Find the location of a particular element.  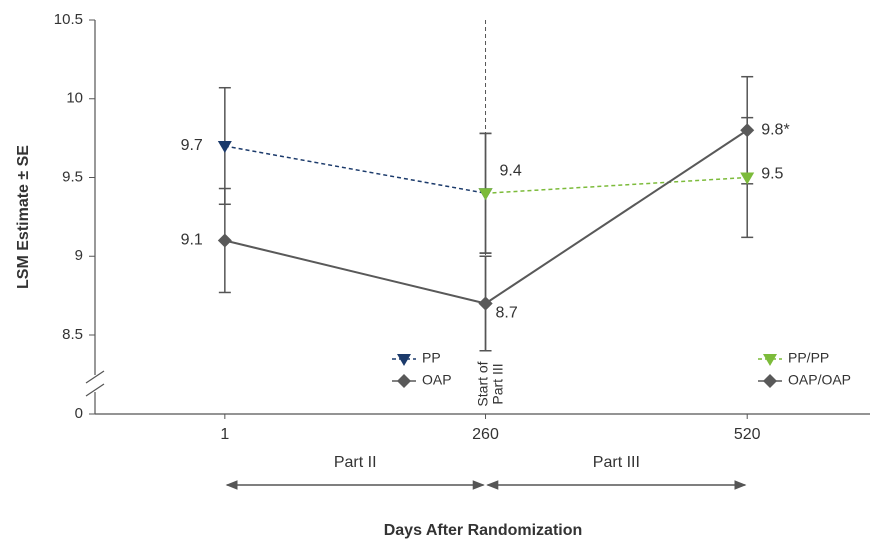

vline-label: Start ofPart III is located at coordinates (489, 383).